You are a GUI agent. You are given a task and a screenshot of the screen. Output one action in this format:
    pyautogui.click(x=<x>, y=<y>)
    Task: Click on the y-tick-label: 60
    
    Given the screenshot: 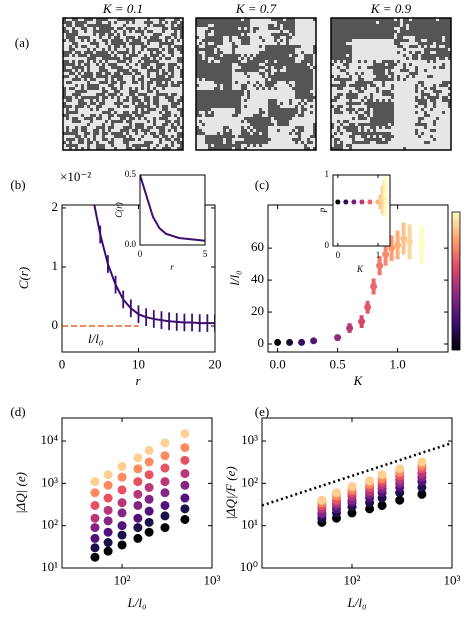 What is the action you would take?
    pyautogui.click(x=257, y=246)
    